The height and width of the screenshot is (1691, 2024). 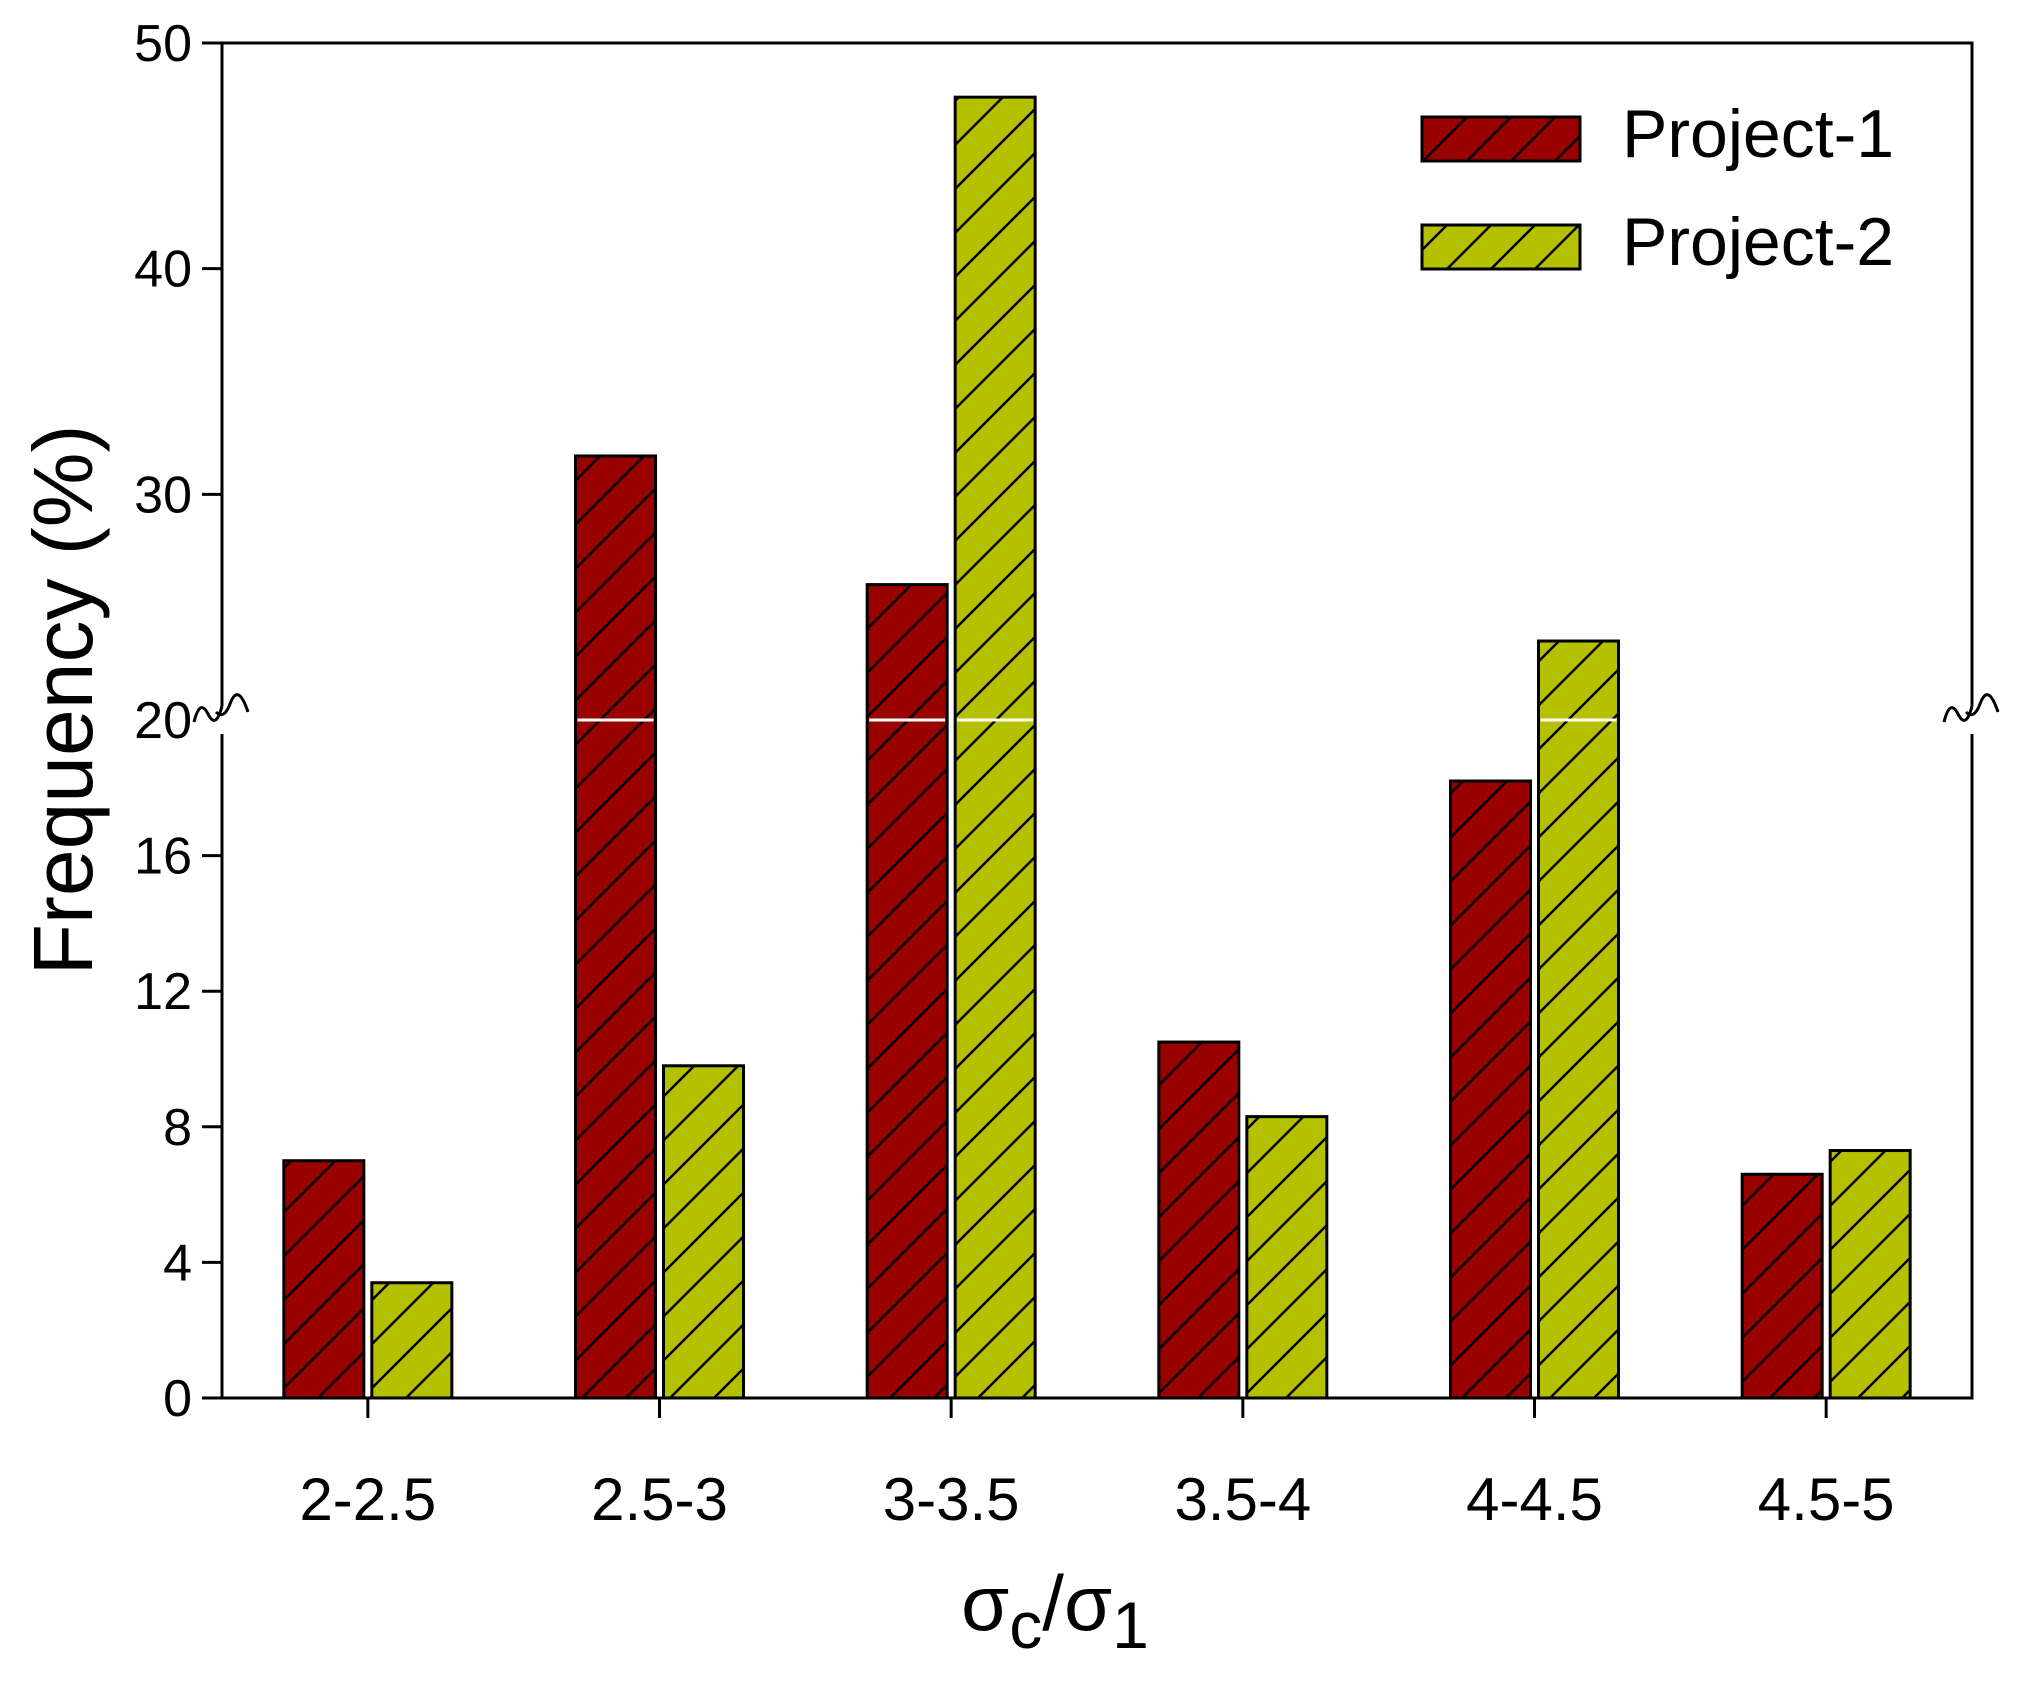 What do you see at coordinates (1758, 134) in the screenshot?
I see `legend-label-project-1: Project-1` at bounding box center [1758, 134].